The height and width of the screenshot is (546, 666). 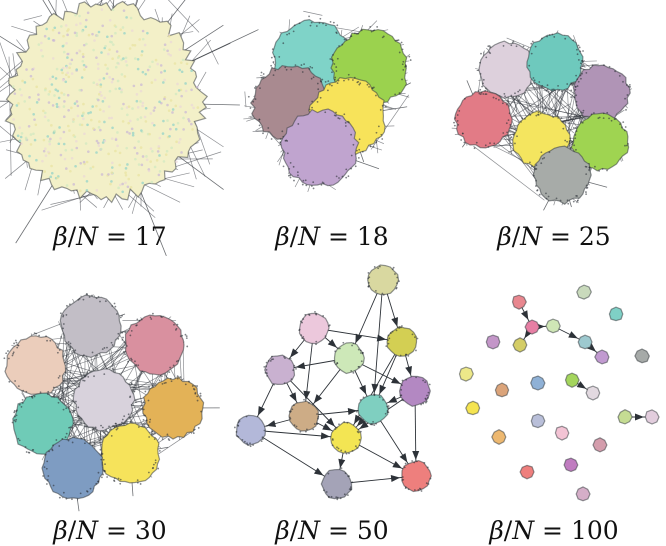 What do you see at coordinates (110, 236) in the screenshot?
I see `caption-beta-17: β/N = 17` at bounding box center [110, 236].